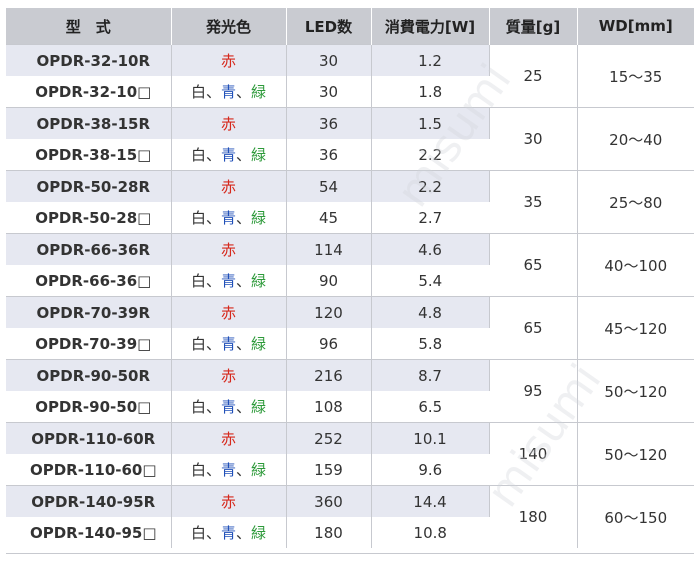 This screenshot has height=563, width=700. What do you see at coordinates (89, 438) in the screenshot?
I see `model-cell: OPDR-110-60R` at bounding box center [89, 438].